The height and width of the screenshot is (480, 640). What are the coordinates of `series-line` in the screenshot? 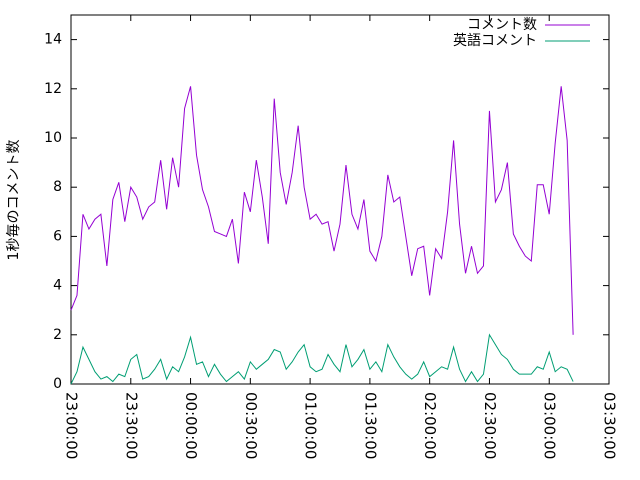 It's located at (322, 359).